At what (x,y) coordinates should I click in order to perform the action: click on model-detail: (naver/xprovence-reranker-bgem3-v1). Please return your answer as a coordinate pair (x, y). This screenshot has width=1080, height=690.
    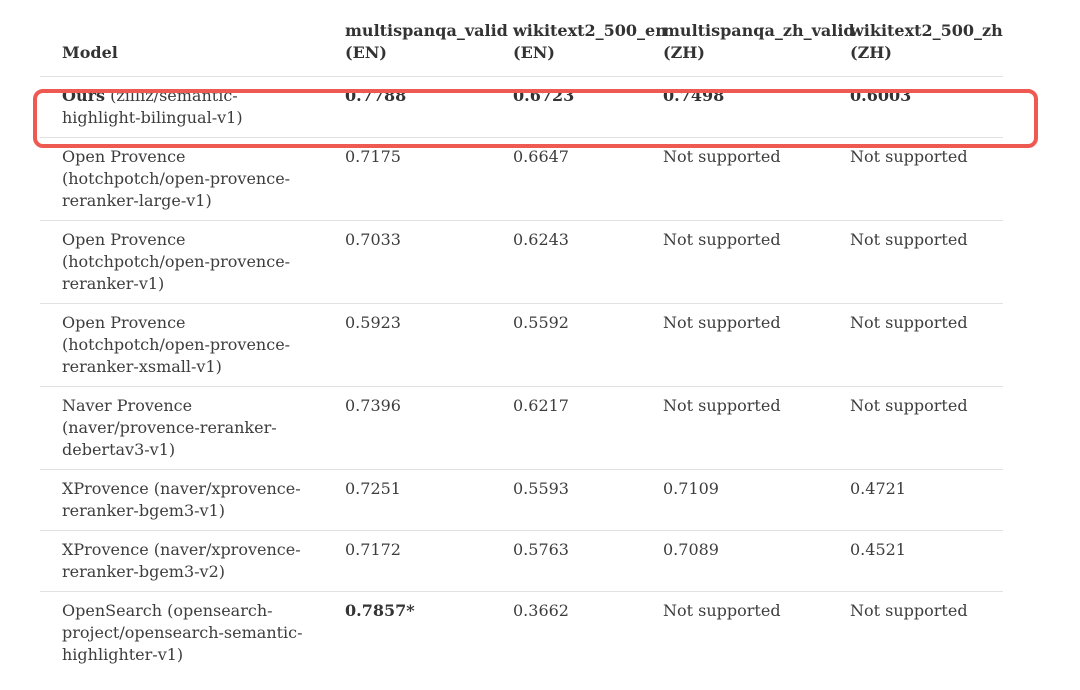
    Looking at the image, I should click on (181, 499).